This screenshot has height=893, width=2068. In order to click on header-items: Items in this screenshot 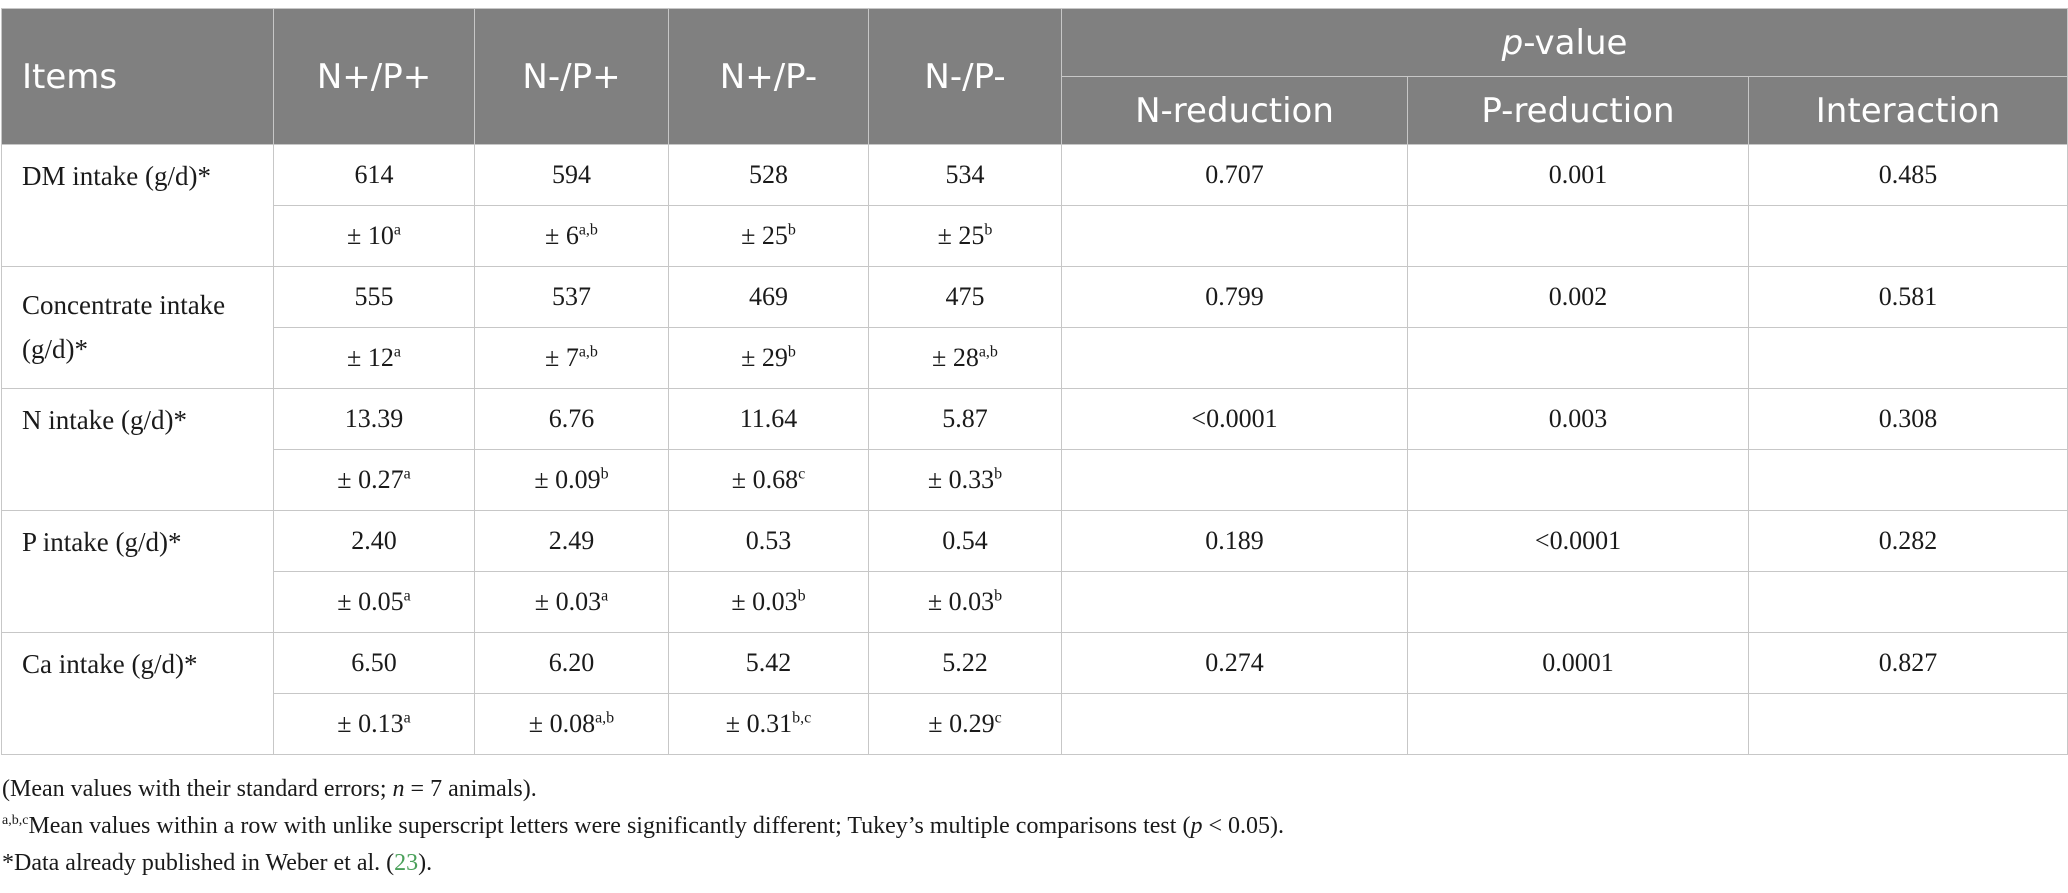, I will do `click(137, 76)`.